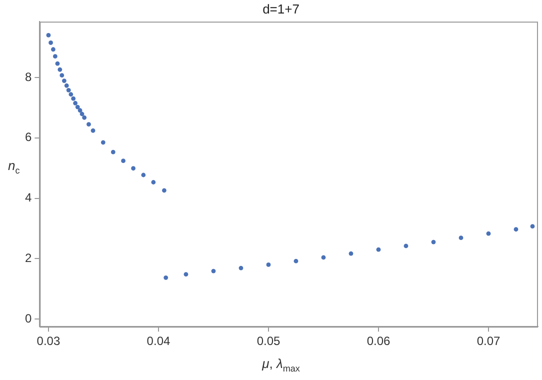  I want to click on y-tick-label: 8, so click(28, 77).